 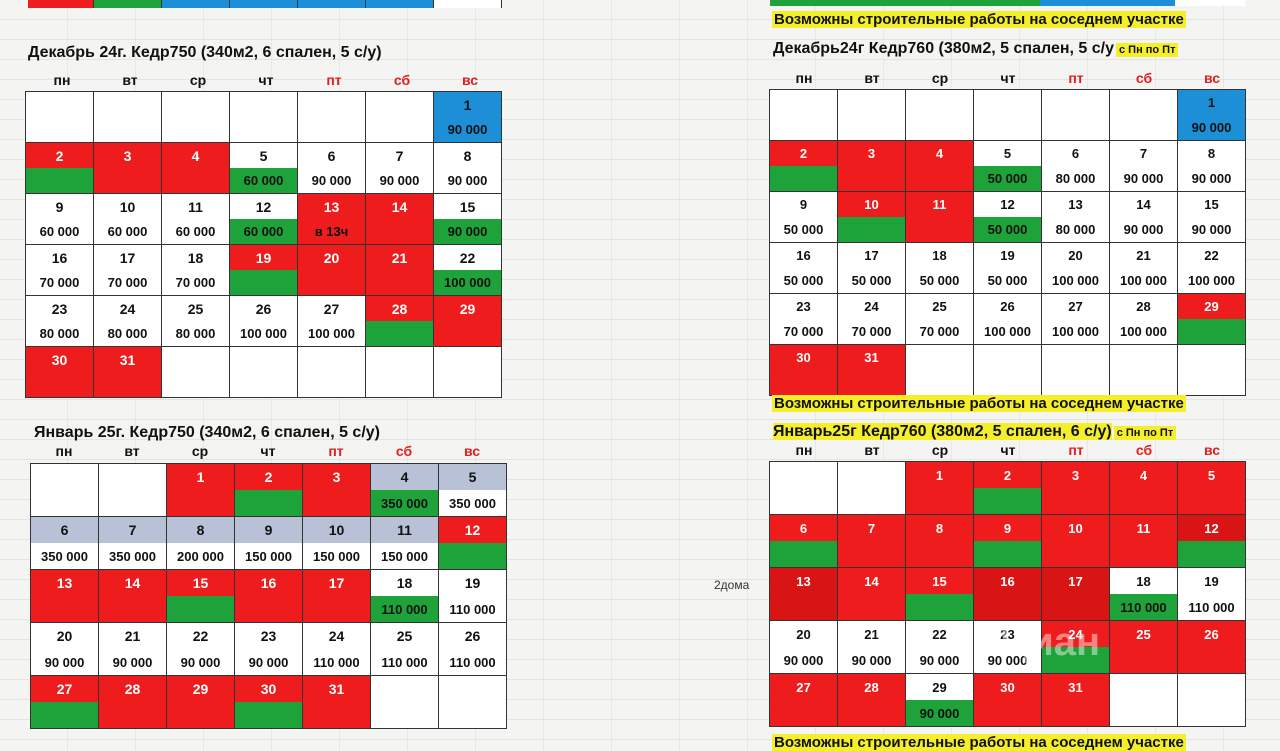 I want to click on day-cell-6: 6 80 000, so click(x=1076, y=166).